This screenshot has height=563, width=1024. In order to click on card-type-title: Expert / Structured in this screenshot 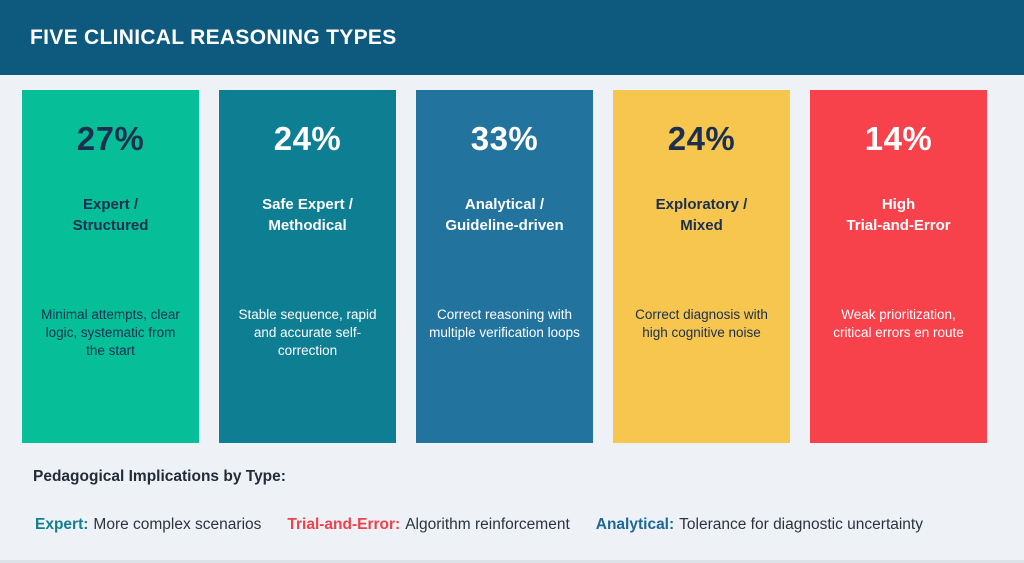, I will do `click(110, 215)`.